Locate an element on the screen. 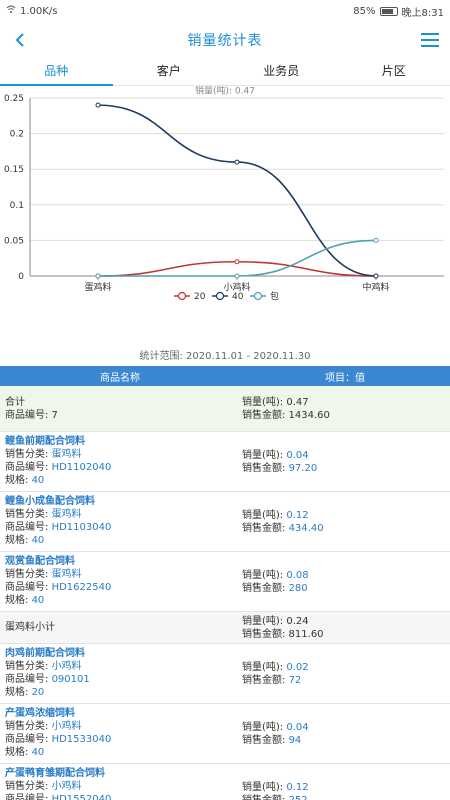 This screenshot has width=450, height=800. tab-bar: 品种 客户 业务员 片区 is located at coordinates (225, 72).